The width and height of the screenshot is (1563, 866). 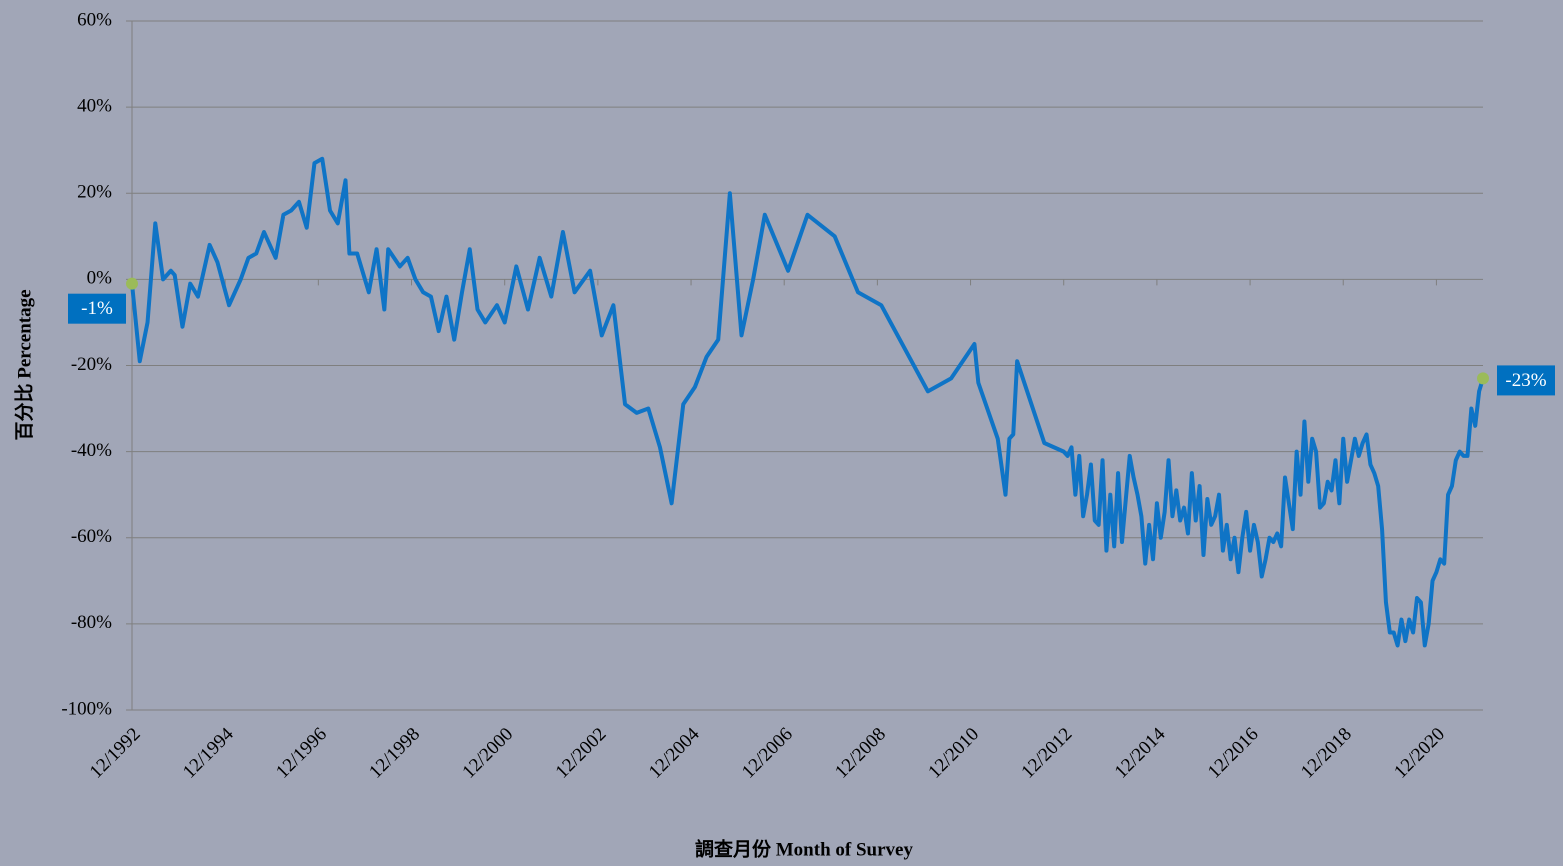 I want to click on y-tick-label: -80%, so click(x=91, y=622).